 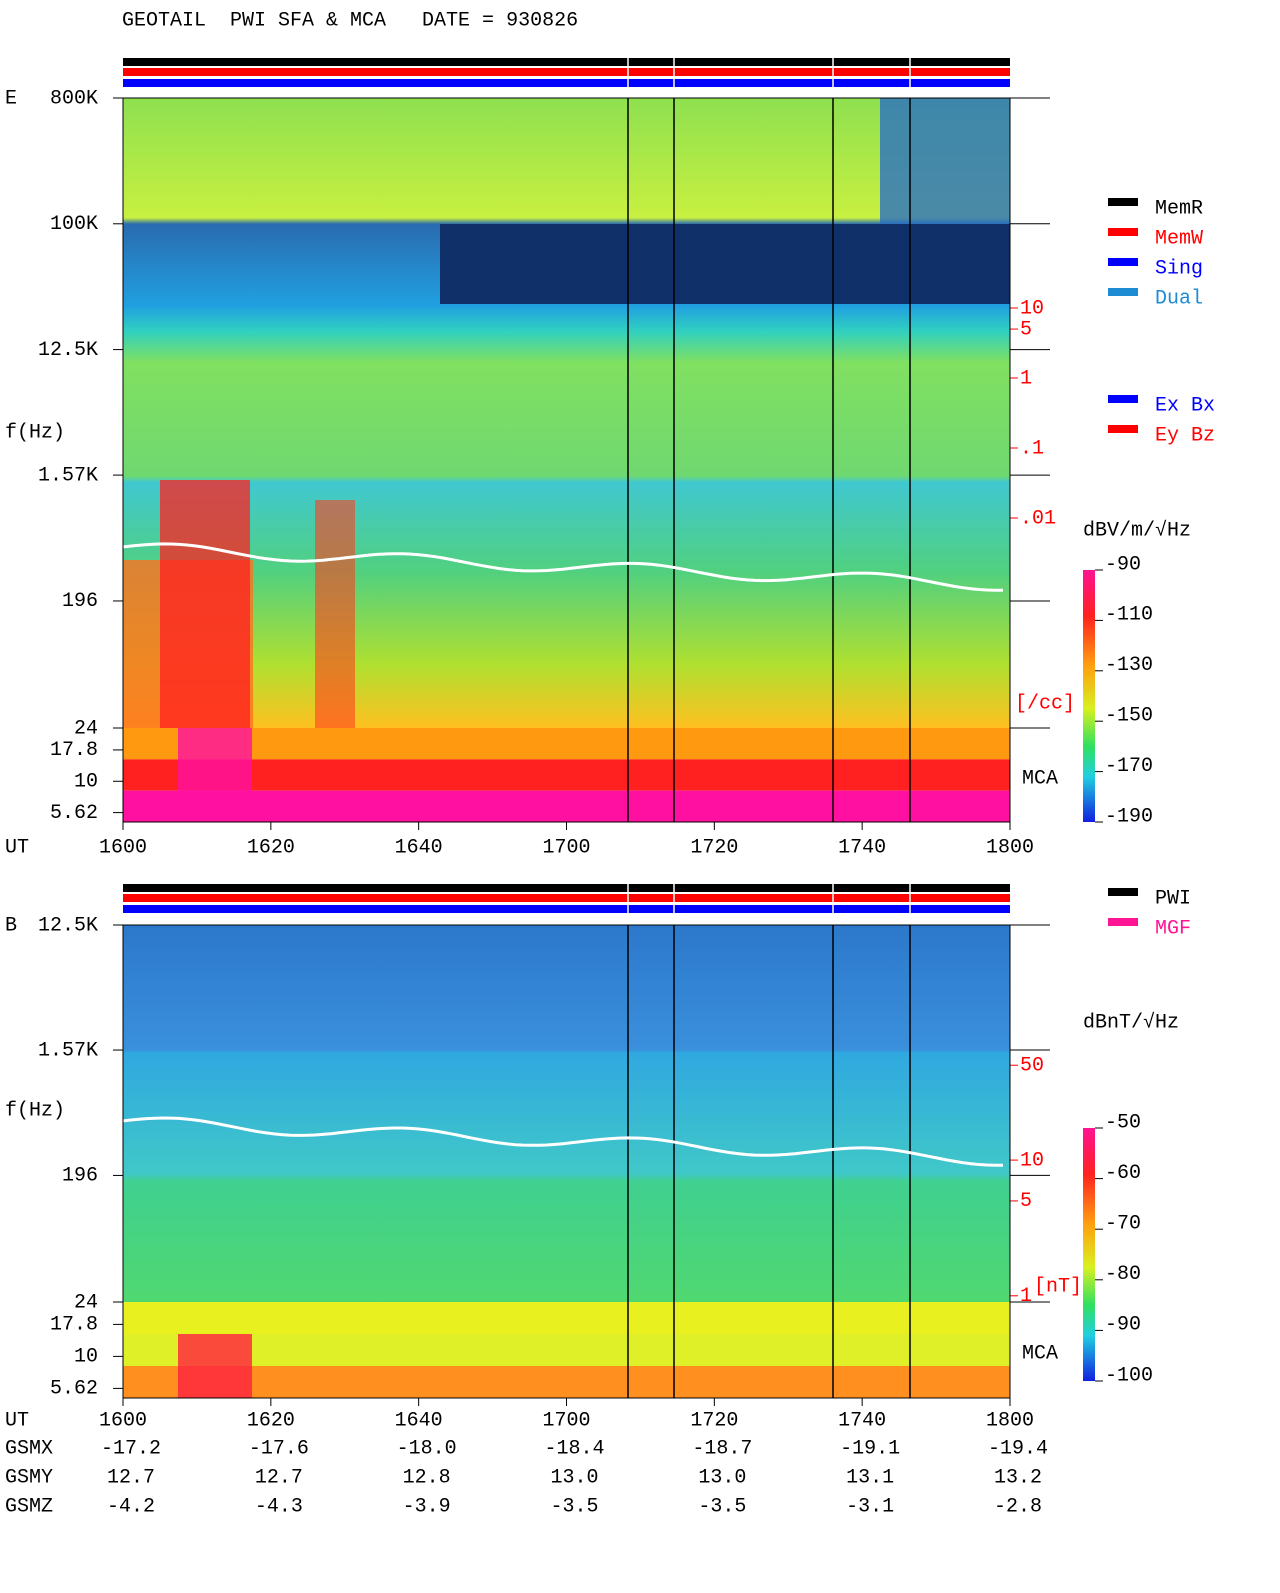 I want to click on legend-label: MGF, so click(x=1173, y=928).